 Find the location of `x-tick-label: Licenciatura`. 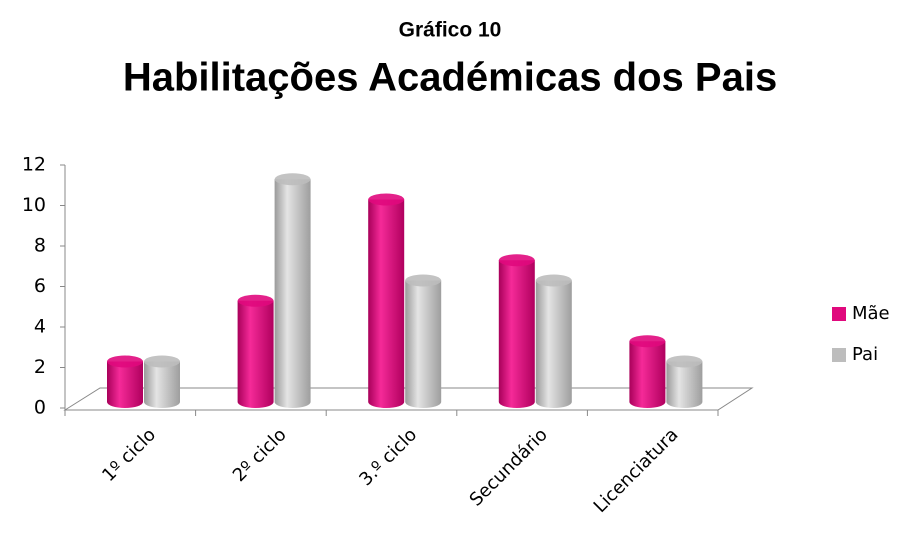

x-tick-label: Licenciatura is located at coordinates (636, 470).